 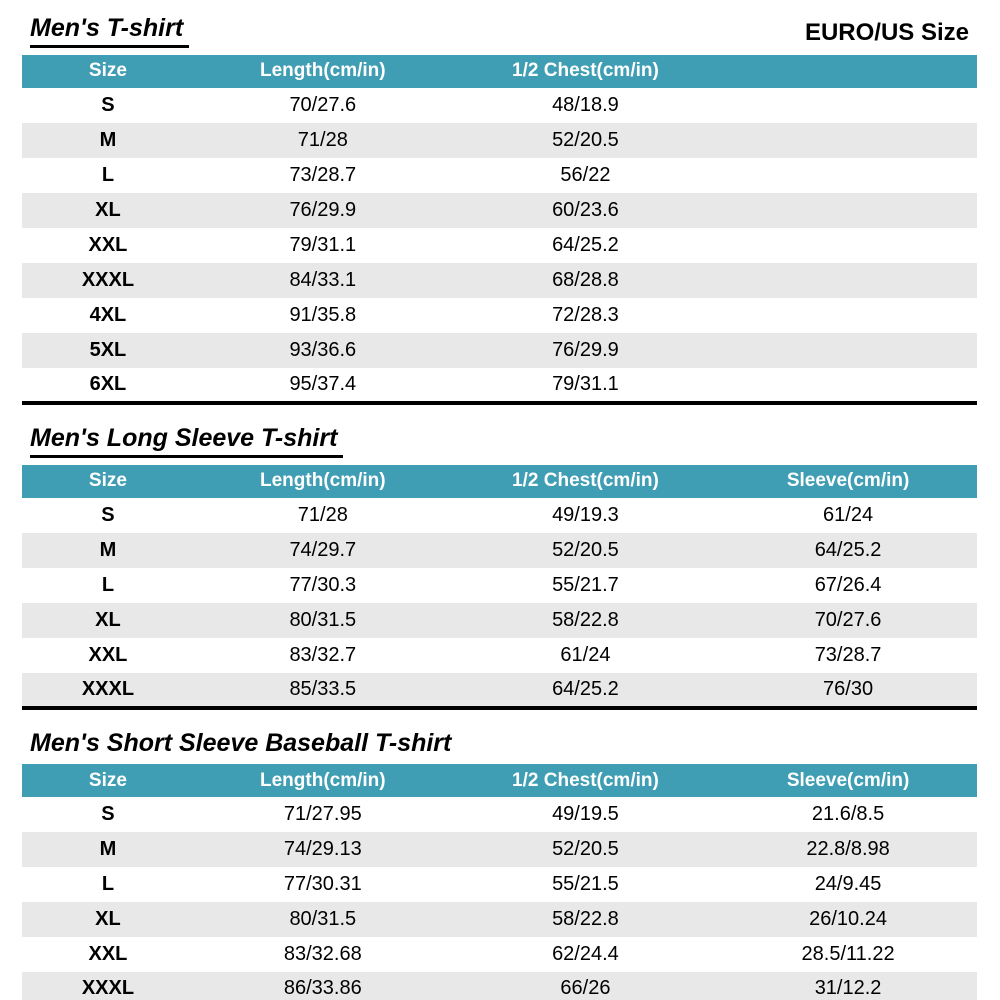 I want to click on table-row: 5XL 93/36.6 76/29.9, so click(x=499, y=350).